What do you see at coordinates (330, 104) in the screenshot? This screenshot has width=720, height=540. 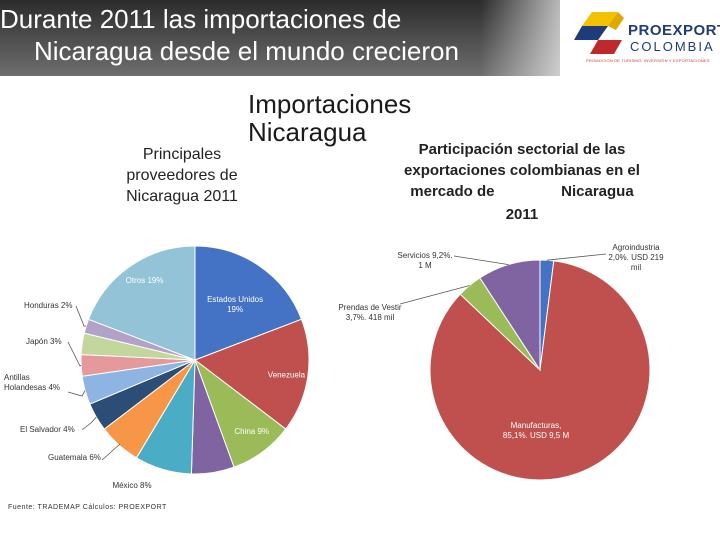 I see `main-heading-line-1: Importaciones` at bounding box center [330, 104].